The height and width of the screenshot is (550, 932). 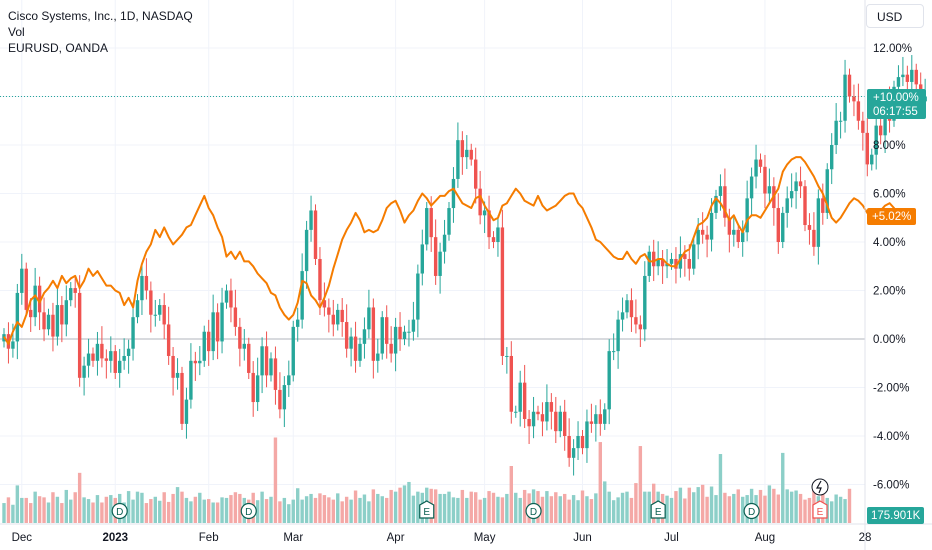 I want to click on volume-title: Vol, so click(x=16, y=32).